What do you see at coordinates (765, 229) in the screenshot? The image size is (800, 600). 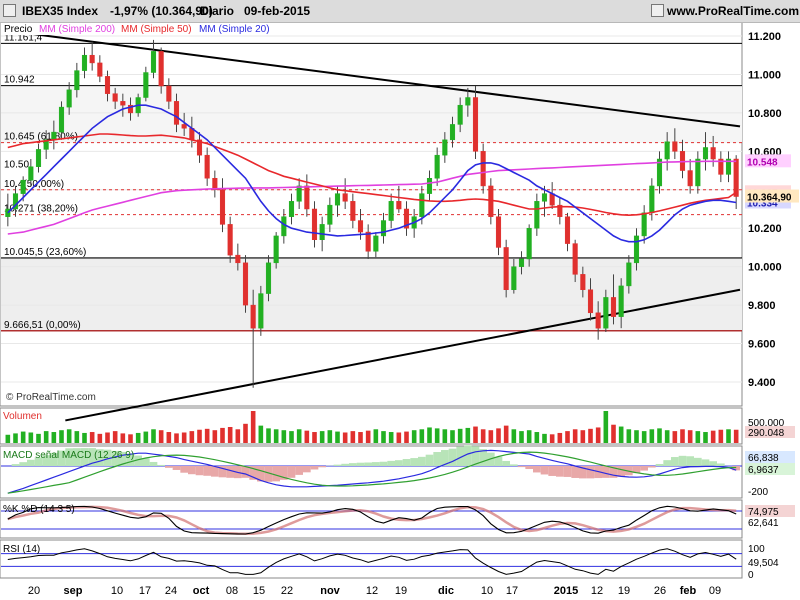 I see `y-tick-label: 10.200` at bounding box center [765, 229].